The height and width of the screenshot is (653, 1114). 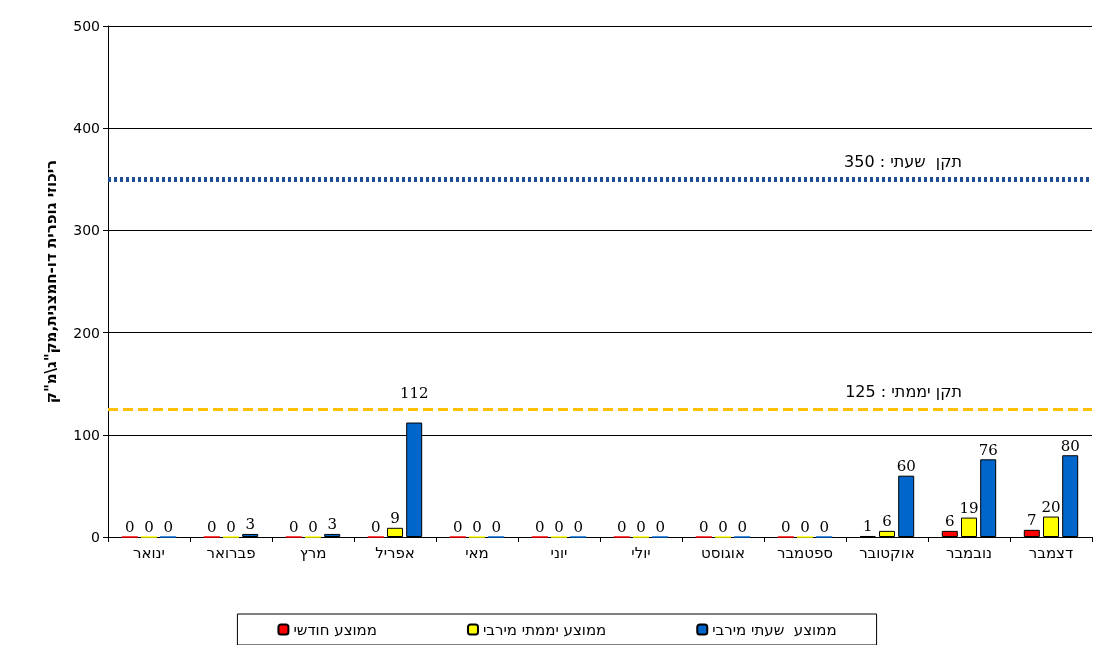 I want to click on x-tick-label: אוגוסט, so click(x=723, y=552).